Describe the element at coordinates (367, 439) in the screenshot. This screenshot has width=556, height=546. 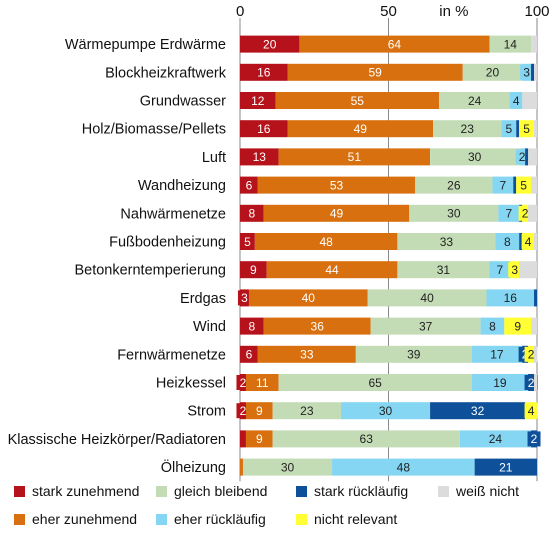
I see `data-label: 63` at that location.